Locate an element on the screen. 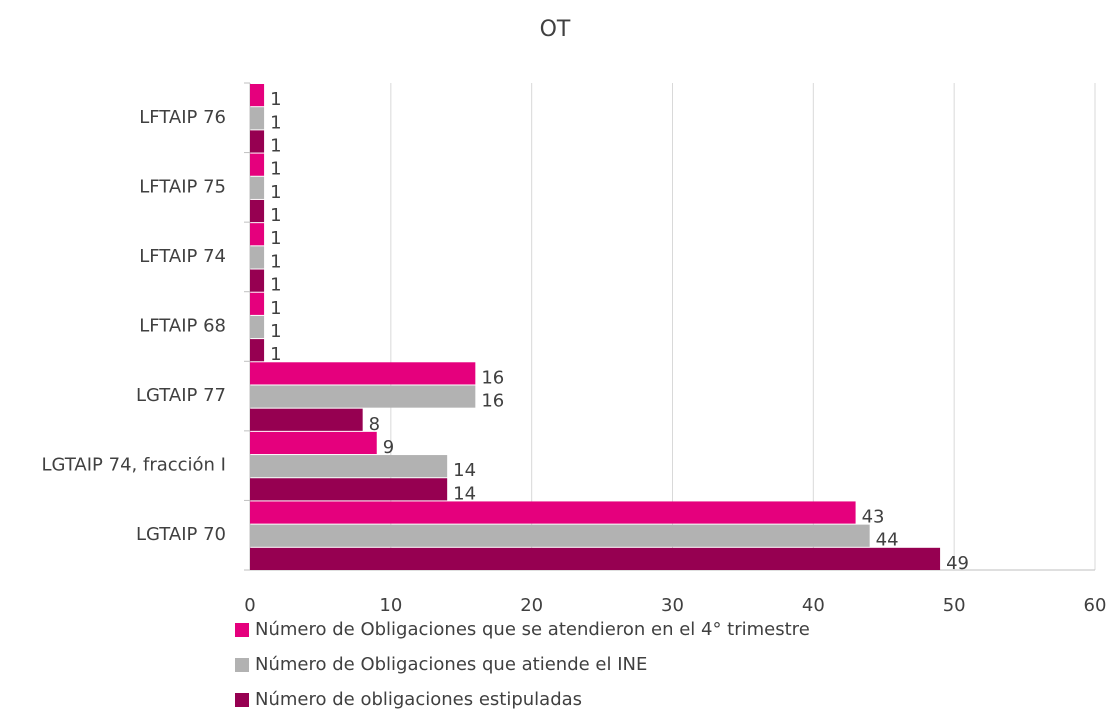 This screenshot has height=715, width=1110. y-tick-label: LFTAIP 68 is located at coordinates (182, 326).